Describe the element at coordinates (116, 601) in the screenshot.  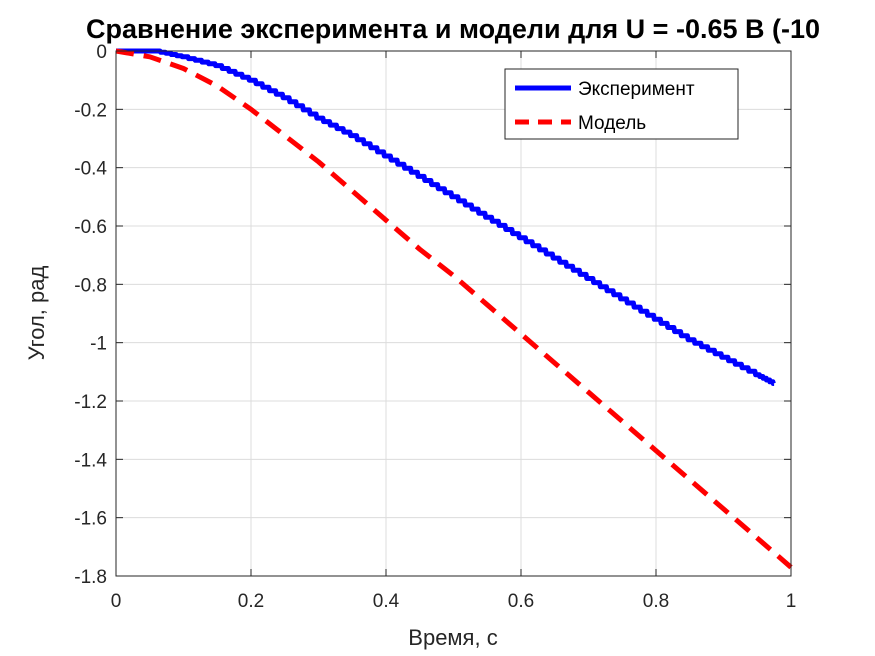
I see `x-tick-label: 0` at that location.